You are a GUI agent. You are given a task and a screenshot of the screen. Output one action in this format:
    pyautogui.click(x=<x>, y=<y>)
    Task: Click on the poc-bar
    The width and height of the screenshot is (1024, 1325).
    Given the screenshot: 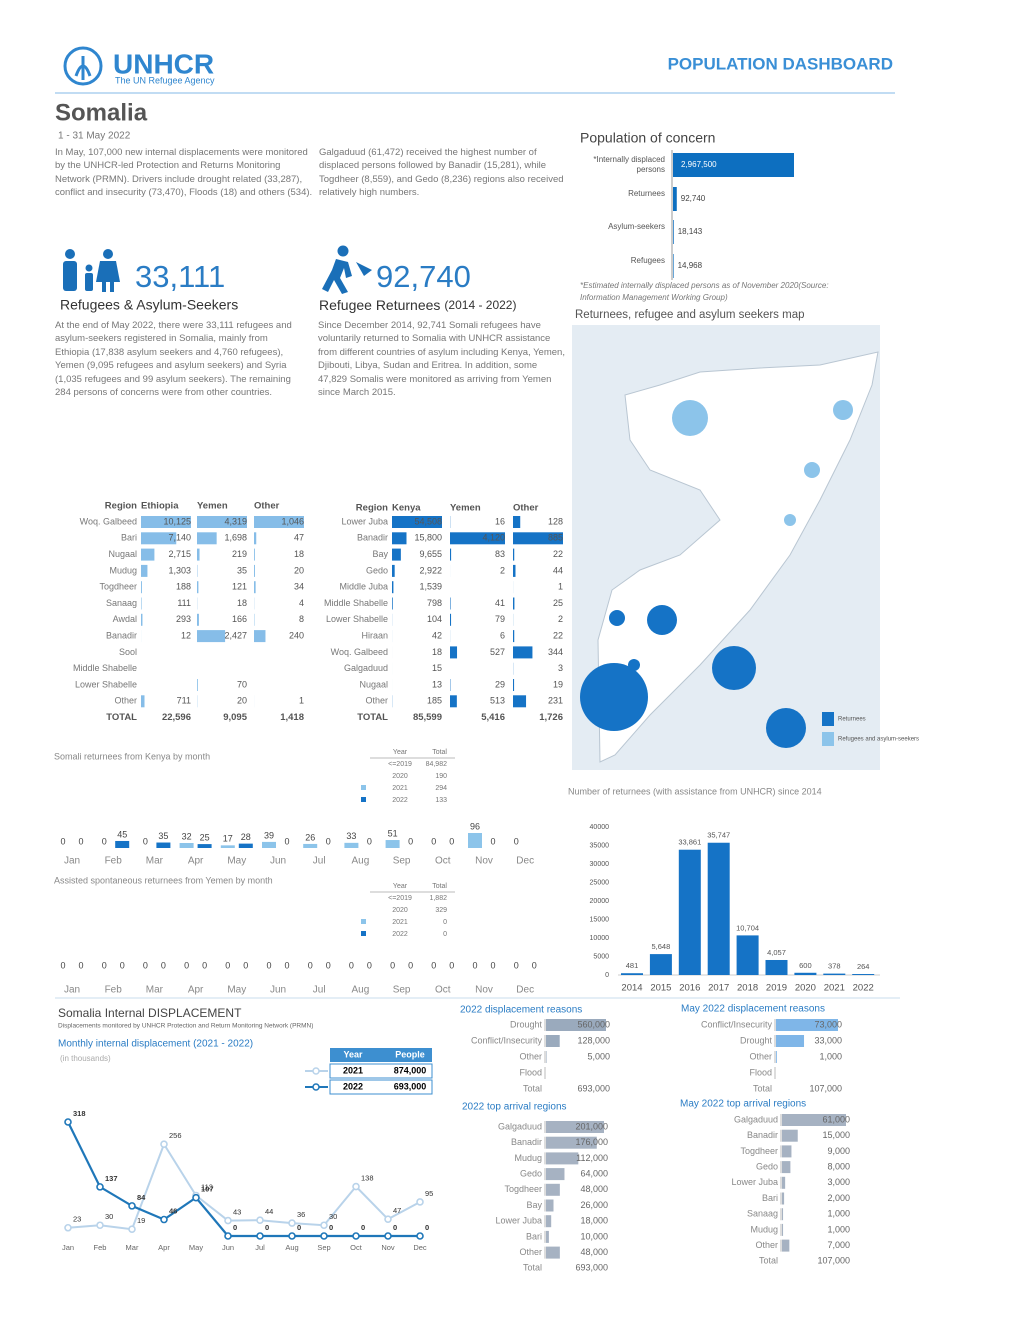 What is the action you would take?
    pyautogui.click(x=673, y=232)
    